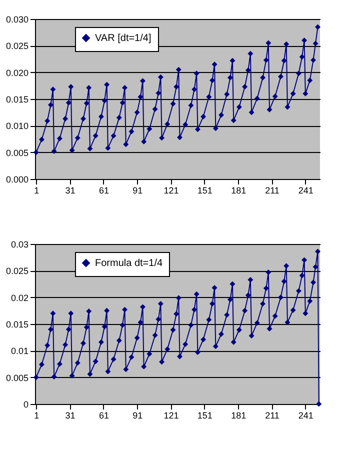 This screenshot has width=350, height=466. I want to click on legend-label: Formula dt=1/4, so click(129, 263).